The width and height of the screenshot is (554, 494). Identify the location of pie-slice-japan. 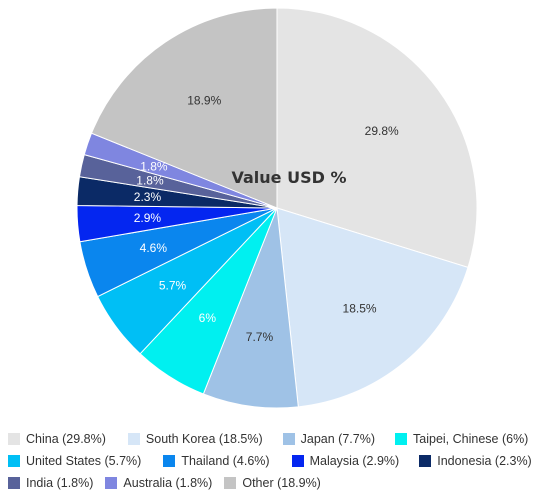
(250, 308).